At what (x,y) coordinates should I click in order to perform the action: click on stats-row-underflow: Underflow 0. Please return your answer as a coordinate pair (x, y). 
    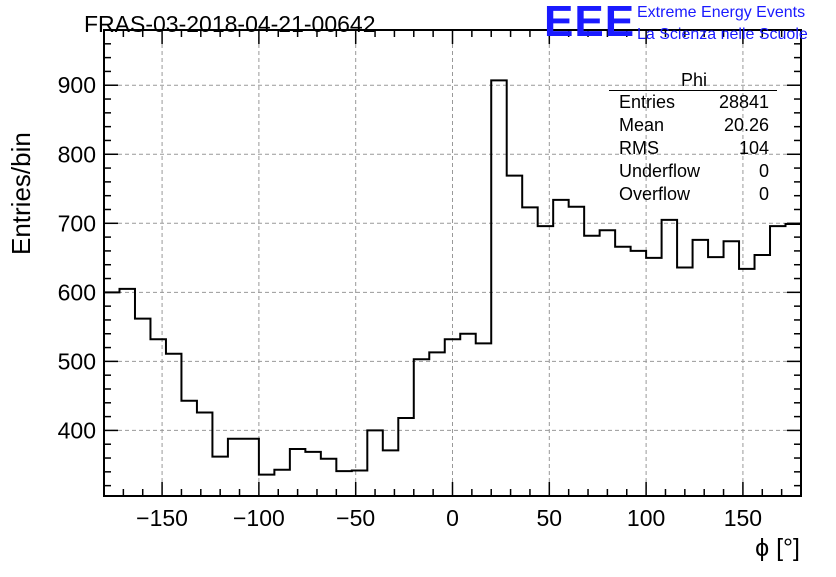
    Looking at the image, I should click on (694, 172).